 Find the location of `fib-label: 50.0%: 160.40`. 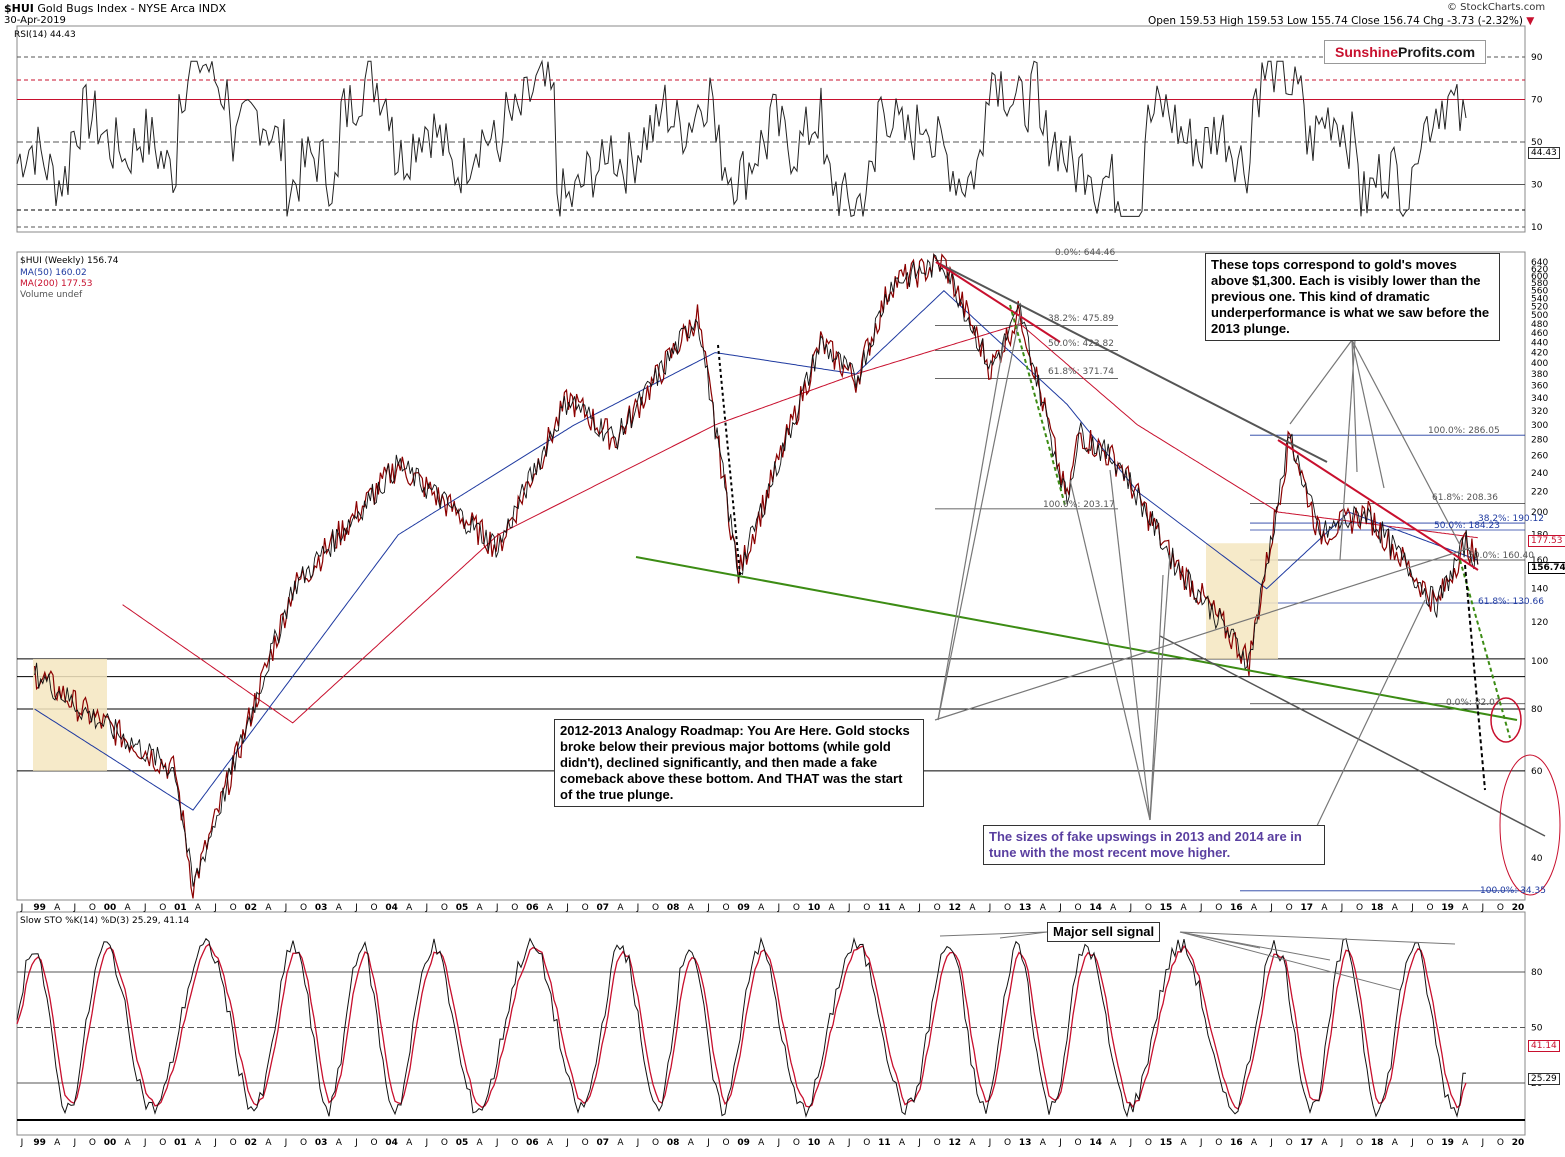

fib-label: 50.0%: 160.40 is located at coordinates (1501, 556).